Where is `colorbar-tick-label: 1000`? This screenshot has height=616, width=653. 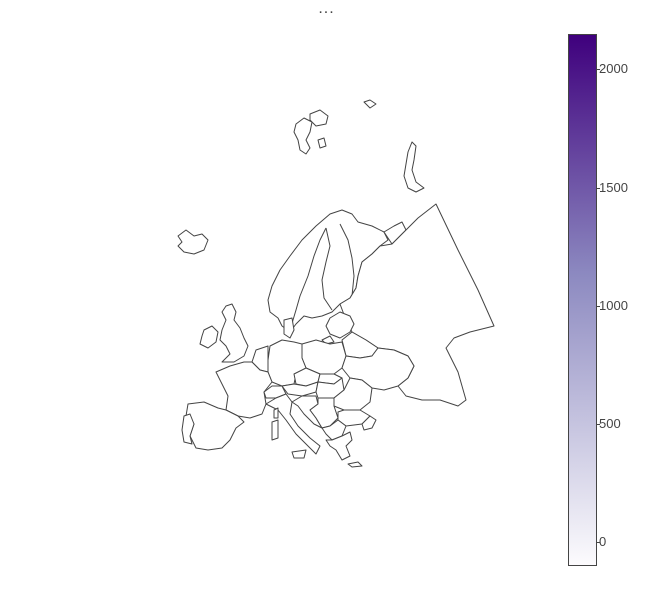
colorbar-tick-label: 1000 is located at coordinates (613, 305).